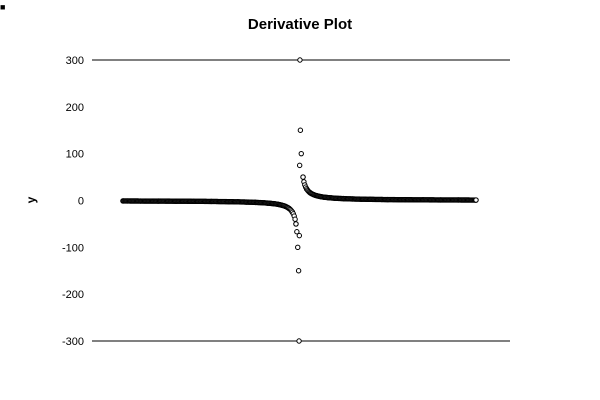  Describe the element at coordinates (73, 295) in the screenshot. I see `y-tick-label: -200` at that location.